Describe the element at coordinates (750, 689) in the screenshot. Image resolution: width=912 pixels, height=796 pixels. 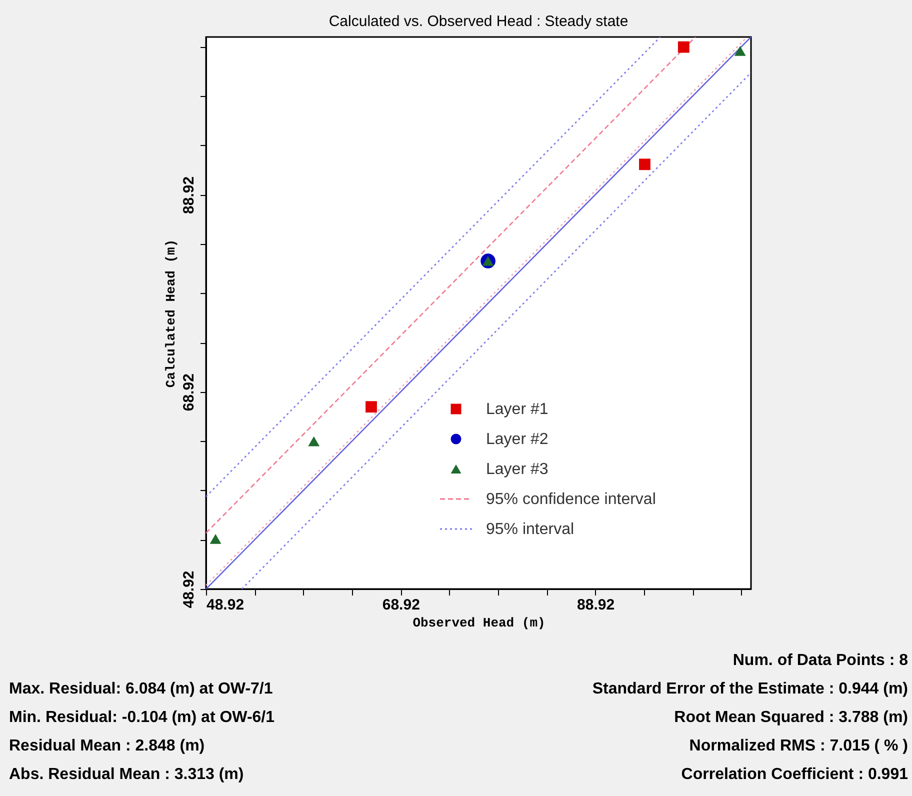
I see `text: Standard Error of the Estimate : 0.944 (m)` at that location.